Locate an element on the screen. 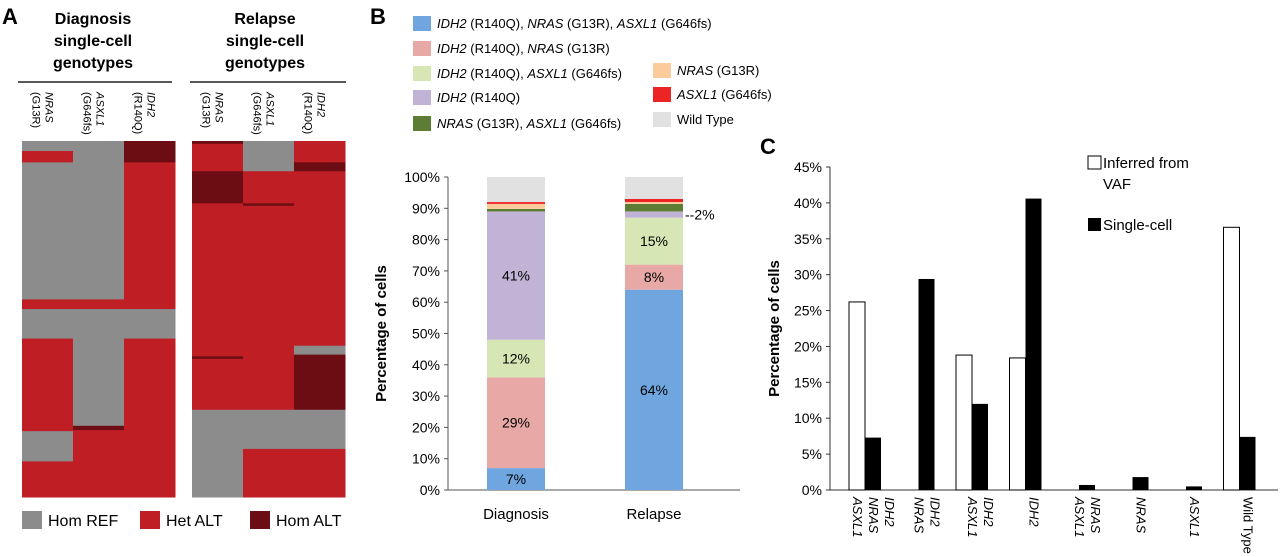 The image size is (1280, 557). data-label: 12% is located at coordinates (516, 359).